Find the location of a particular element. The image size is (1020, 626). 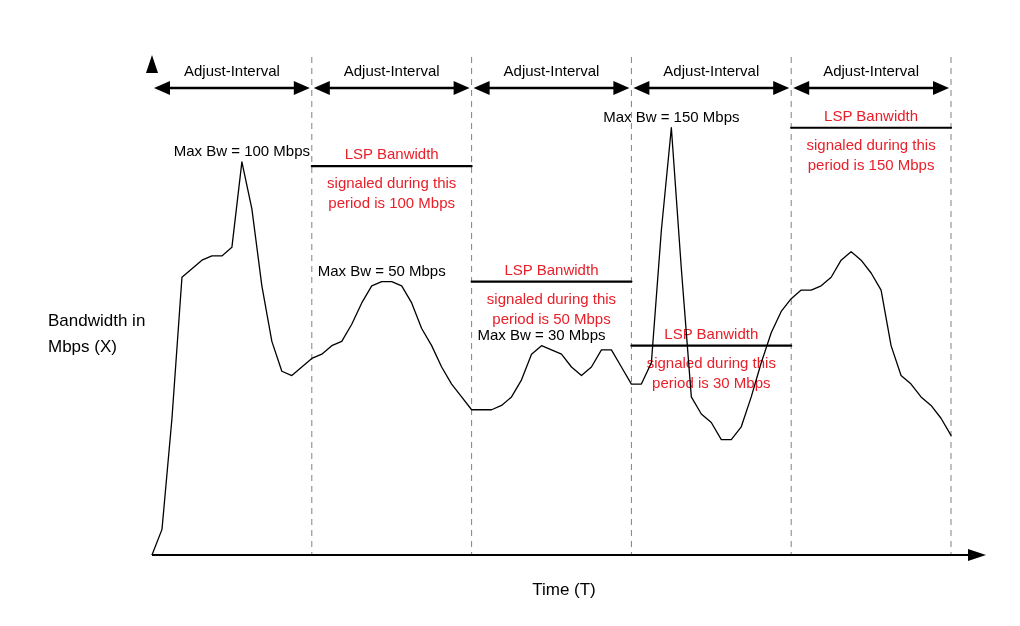

legend-label: LSP Banwidth signaled during this period is 150 Mbps is located at coordinates (871, 139).